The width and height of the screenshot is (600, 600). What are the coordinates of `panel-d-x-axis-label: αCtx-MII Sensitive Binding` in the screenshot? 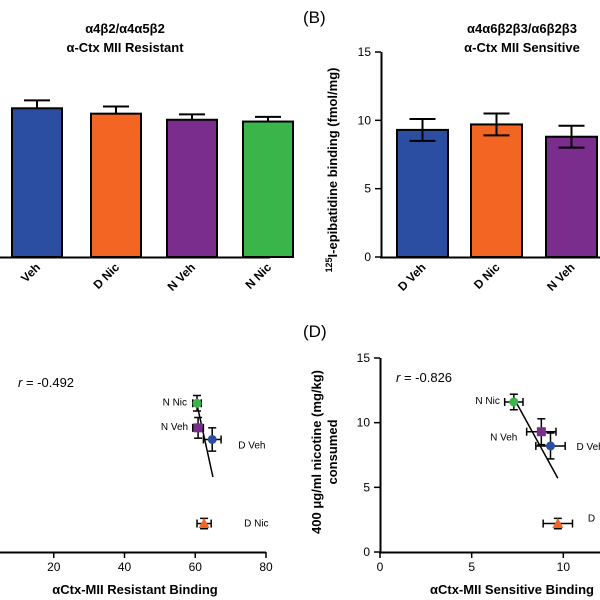 It's located at (512, 589).